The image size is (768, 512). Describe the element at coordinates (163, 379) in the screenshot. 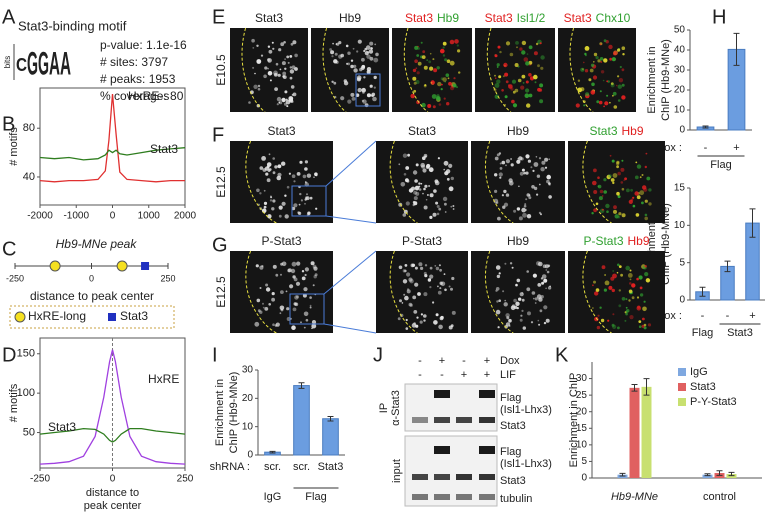

I see `series-label: HxRE` at that location.